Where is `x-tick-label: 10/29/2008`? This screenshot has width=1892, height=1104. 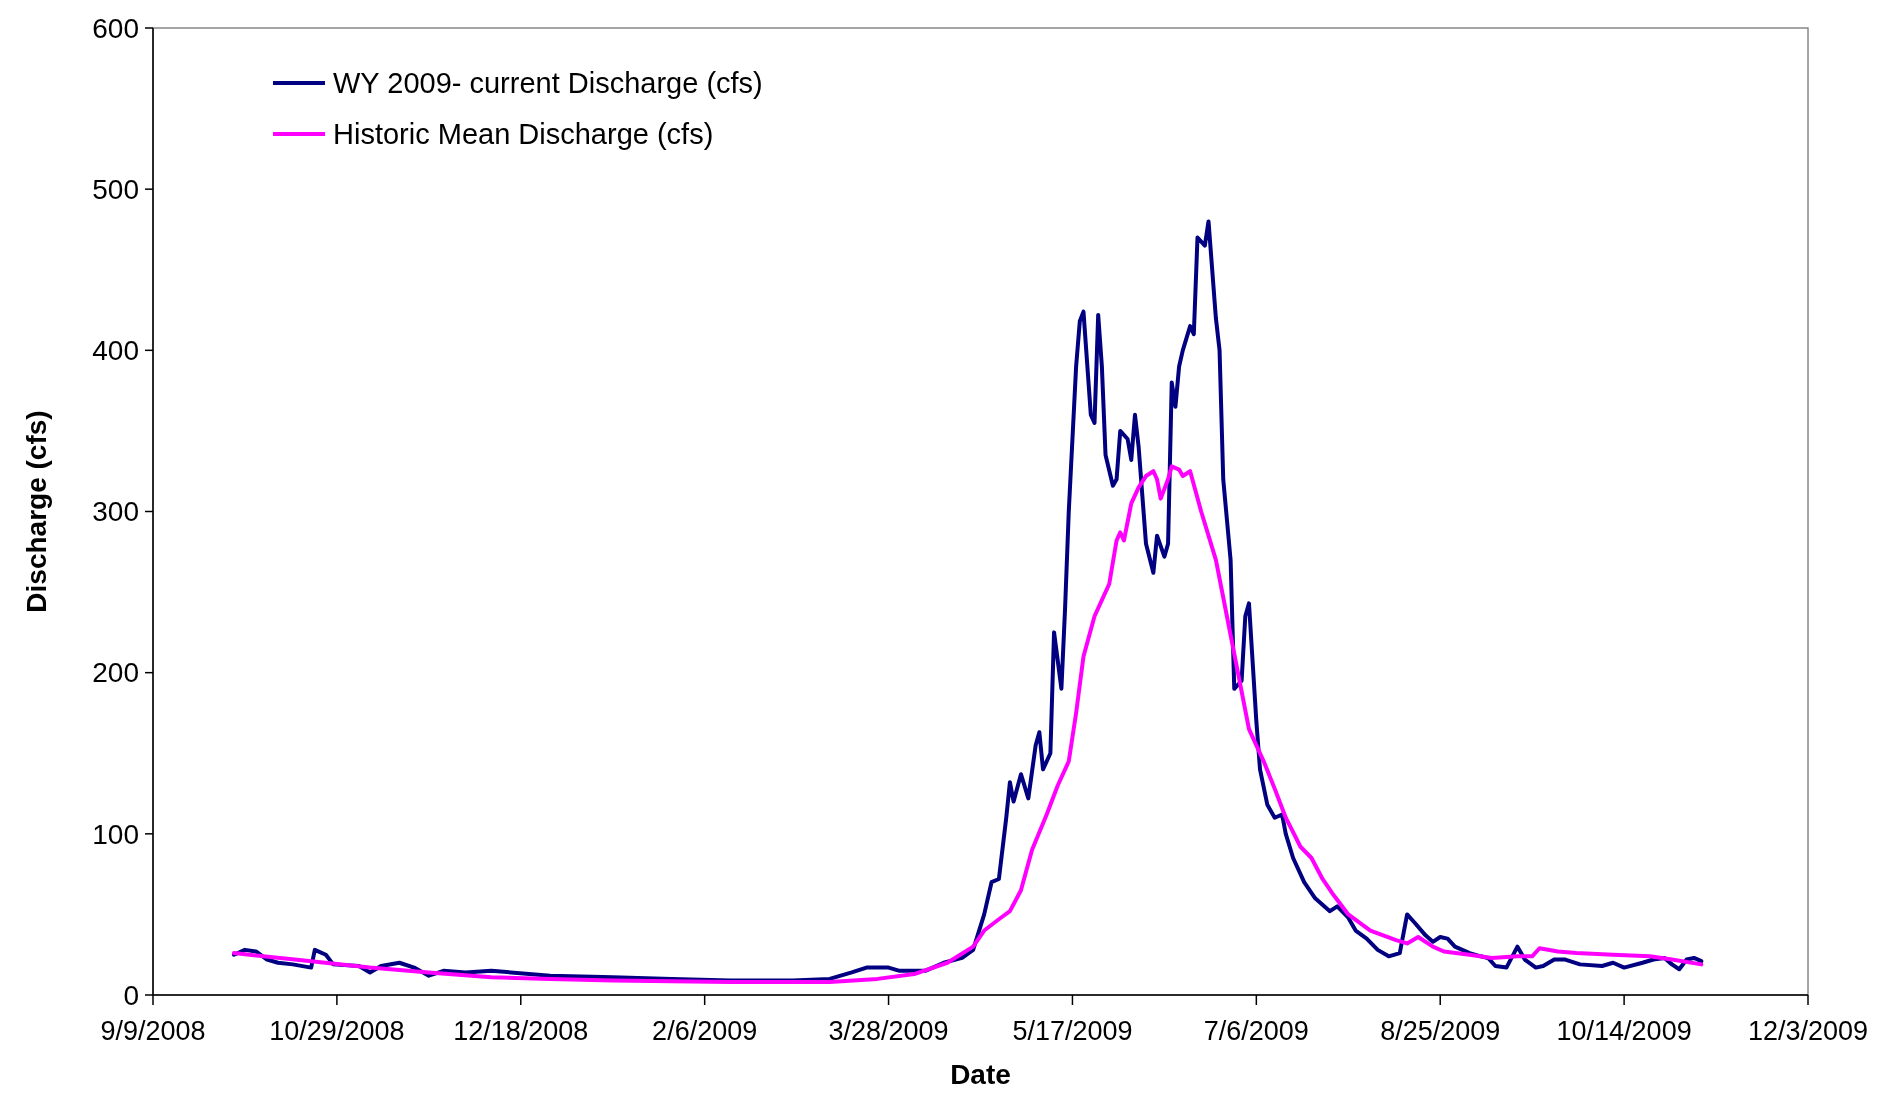
x-tick-label: 10/29/2008 is located at coordinates (337, 1031).